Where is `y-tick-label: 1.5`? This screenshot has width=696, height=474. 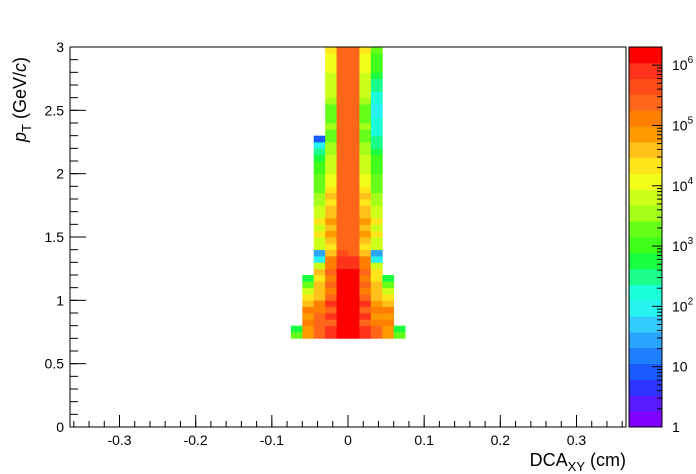 y-tick-label: 1.5 is located at coordinates (55, 237).